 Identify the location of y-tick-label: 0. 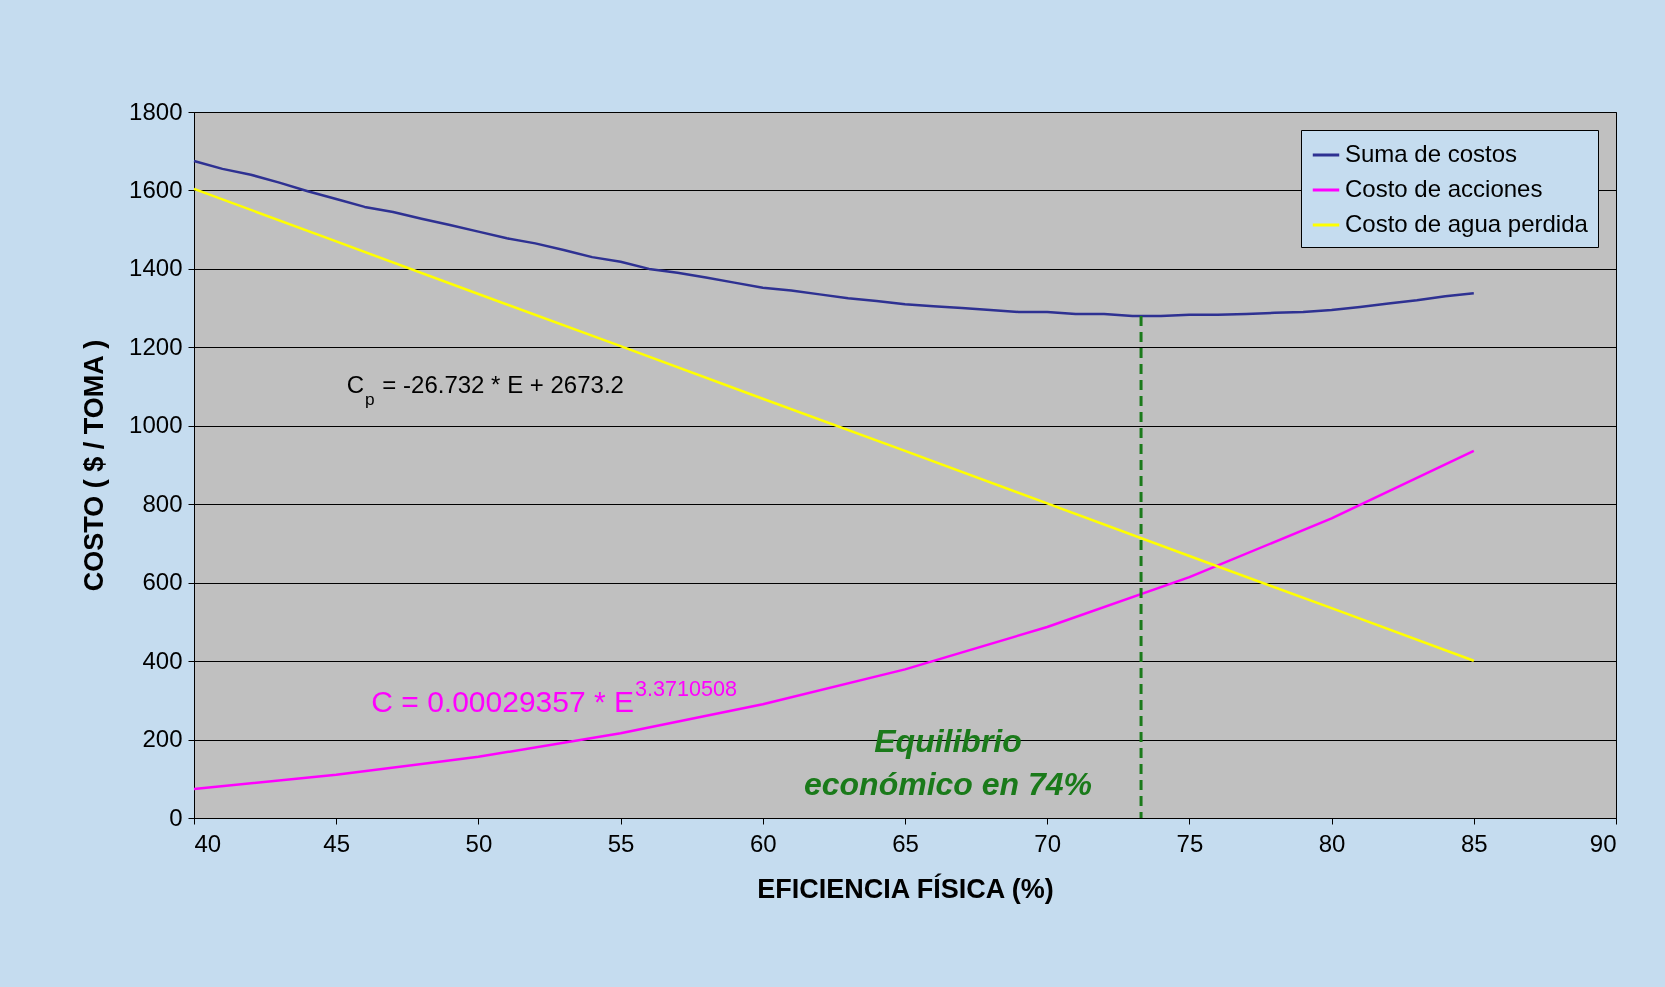
(176, 817).